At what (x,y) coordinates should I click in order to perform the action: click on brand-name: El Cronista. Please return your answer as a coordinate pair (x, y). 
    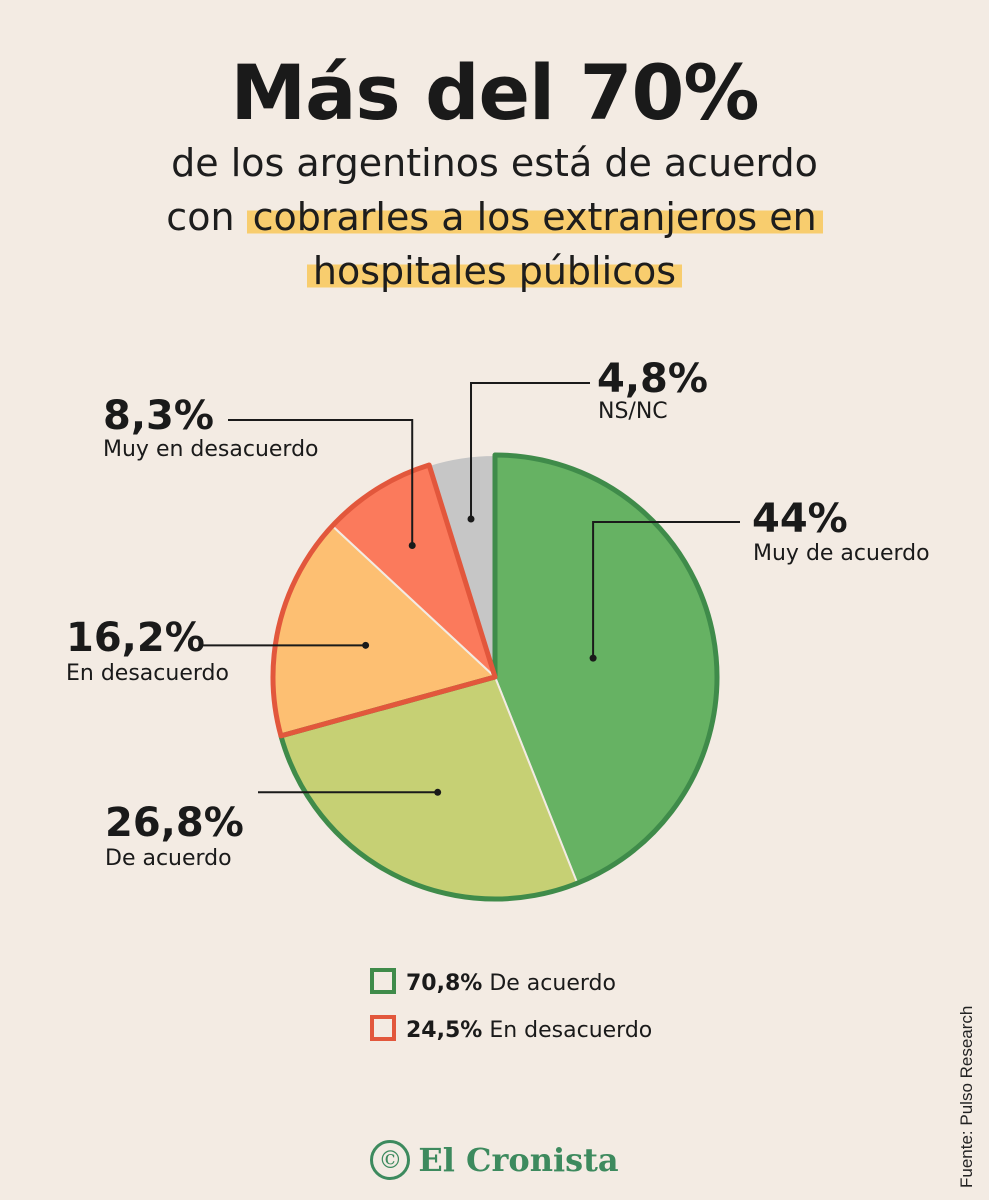
    Looking at the image, I should click on (518, 1160).